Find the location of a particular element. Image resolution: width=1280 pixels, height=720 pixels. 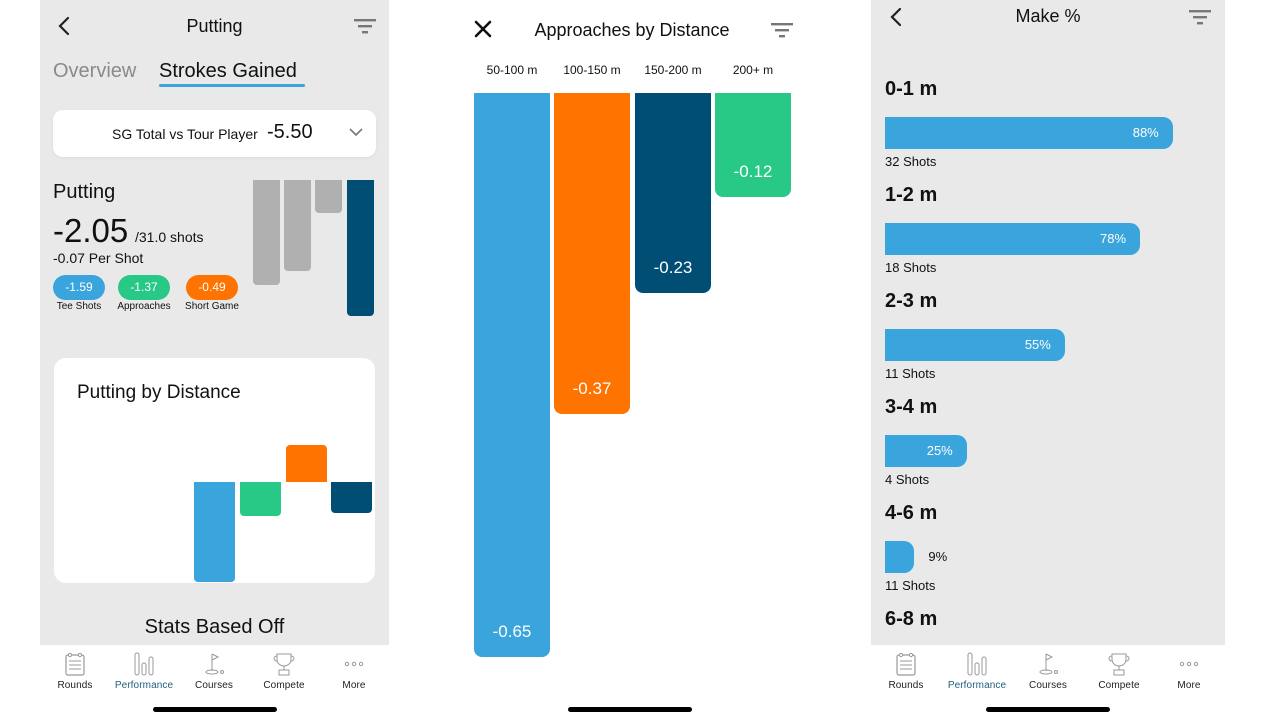

approach-bar: -0.12 is located at coordinates (753, 145).